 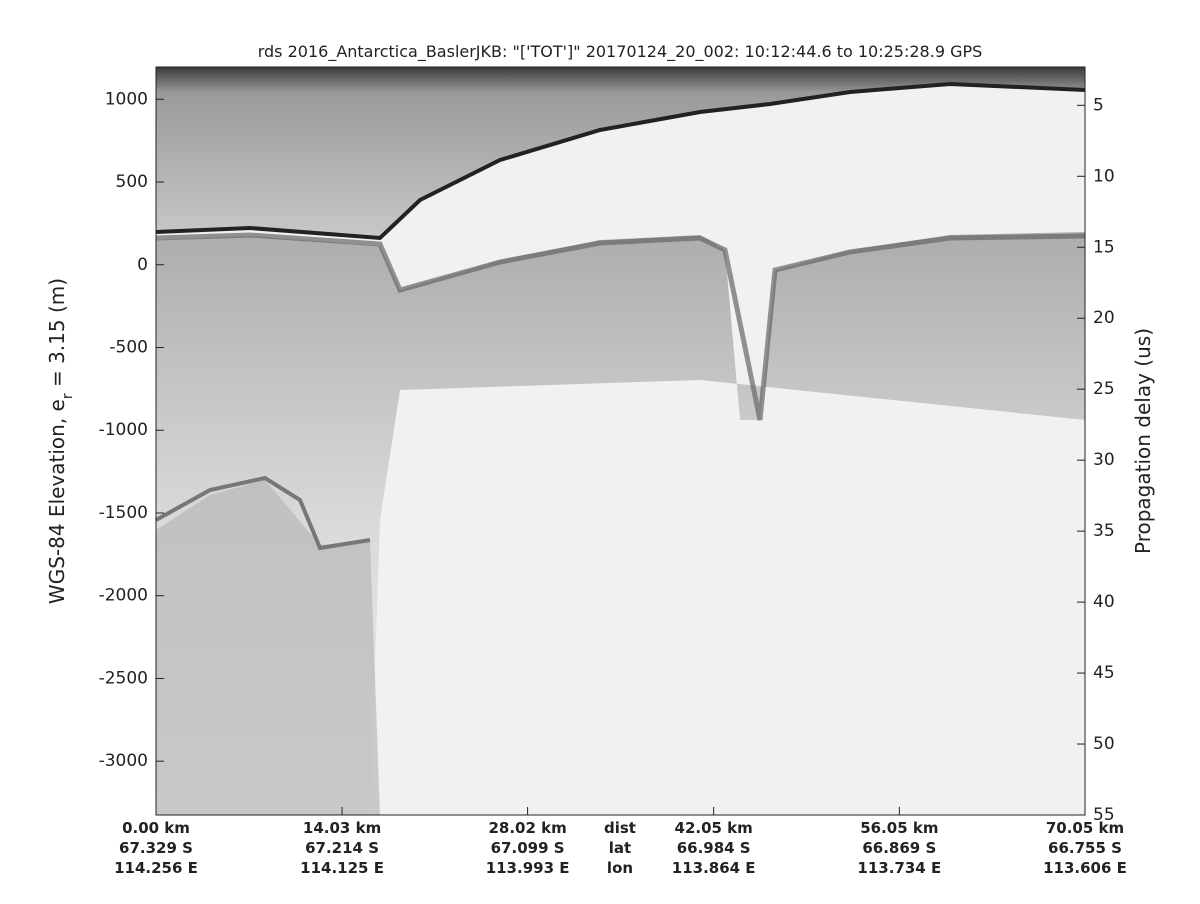 I want to click on y2-axis-label: Propagation delay (us), so click(x=1143, y=441).